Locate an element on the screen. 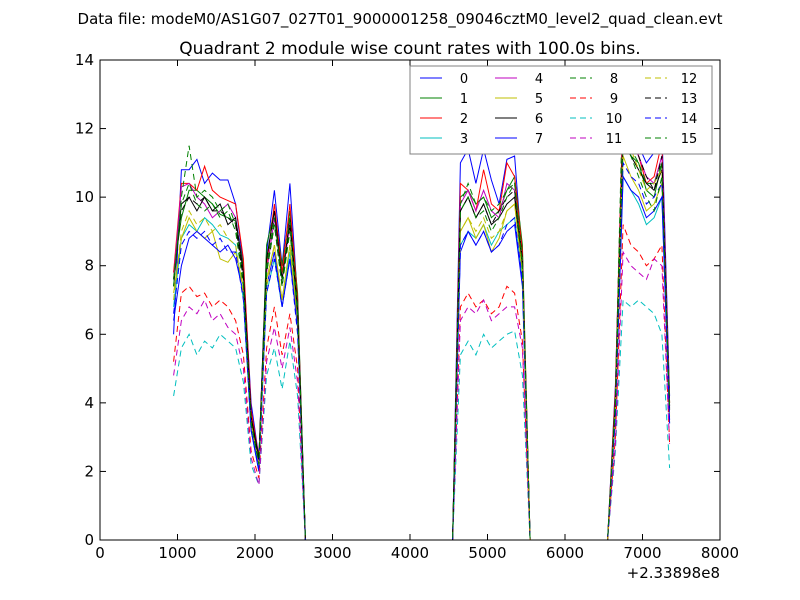 This screenshot has height=600, width=800. legend-label-14: 14 is located at coordinates (689, 119).